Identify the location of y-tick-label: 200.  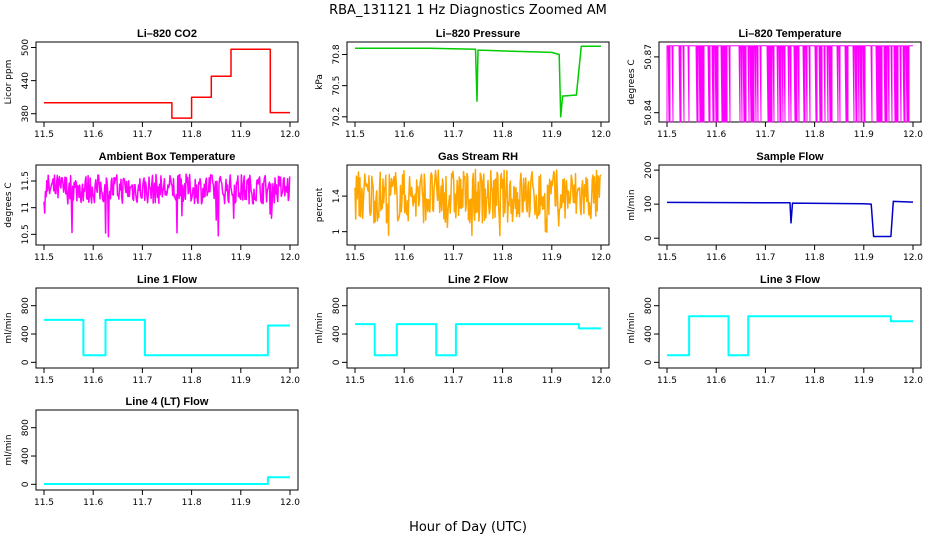
(649, 169).